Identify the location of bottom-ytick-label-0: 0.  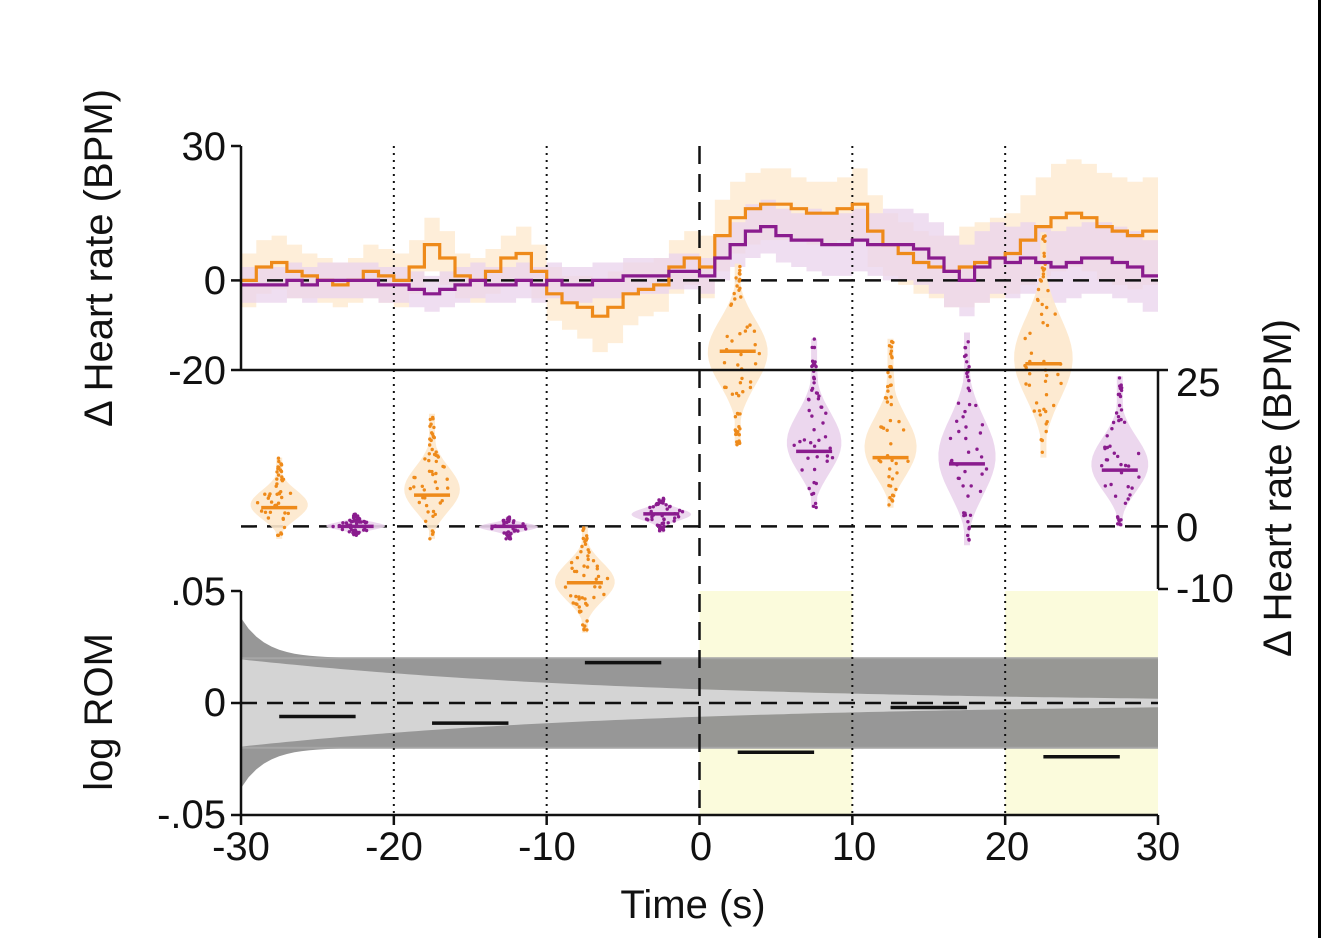
(215, 703).